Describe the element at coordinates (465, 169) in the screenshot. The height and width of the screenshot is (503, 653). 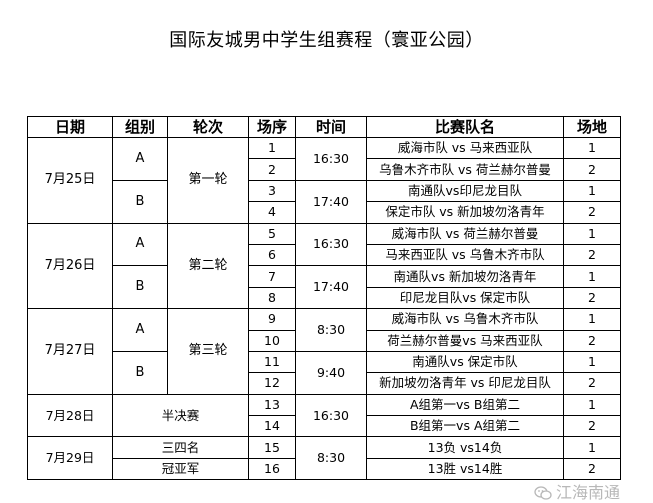
I see `teams-cell: 乌鲁木齐市队 vs 荷兰赫尔普曼` at that location.